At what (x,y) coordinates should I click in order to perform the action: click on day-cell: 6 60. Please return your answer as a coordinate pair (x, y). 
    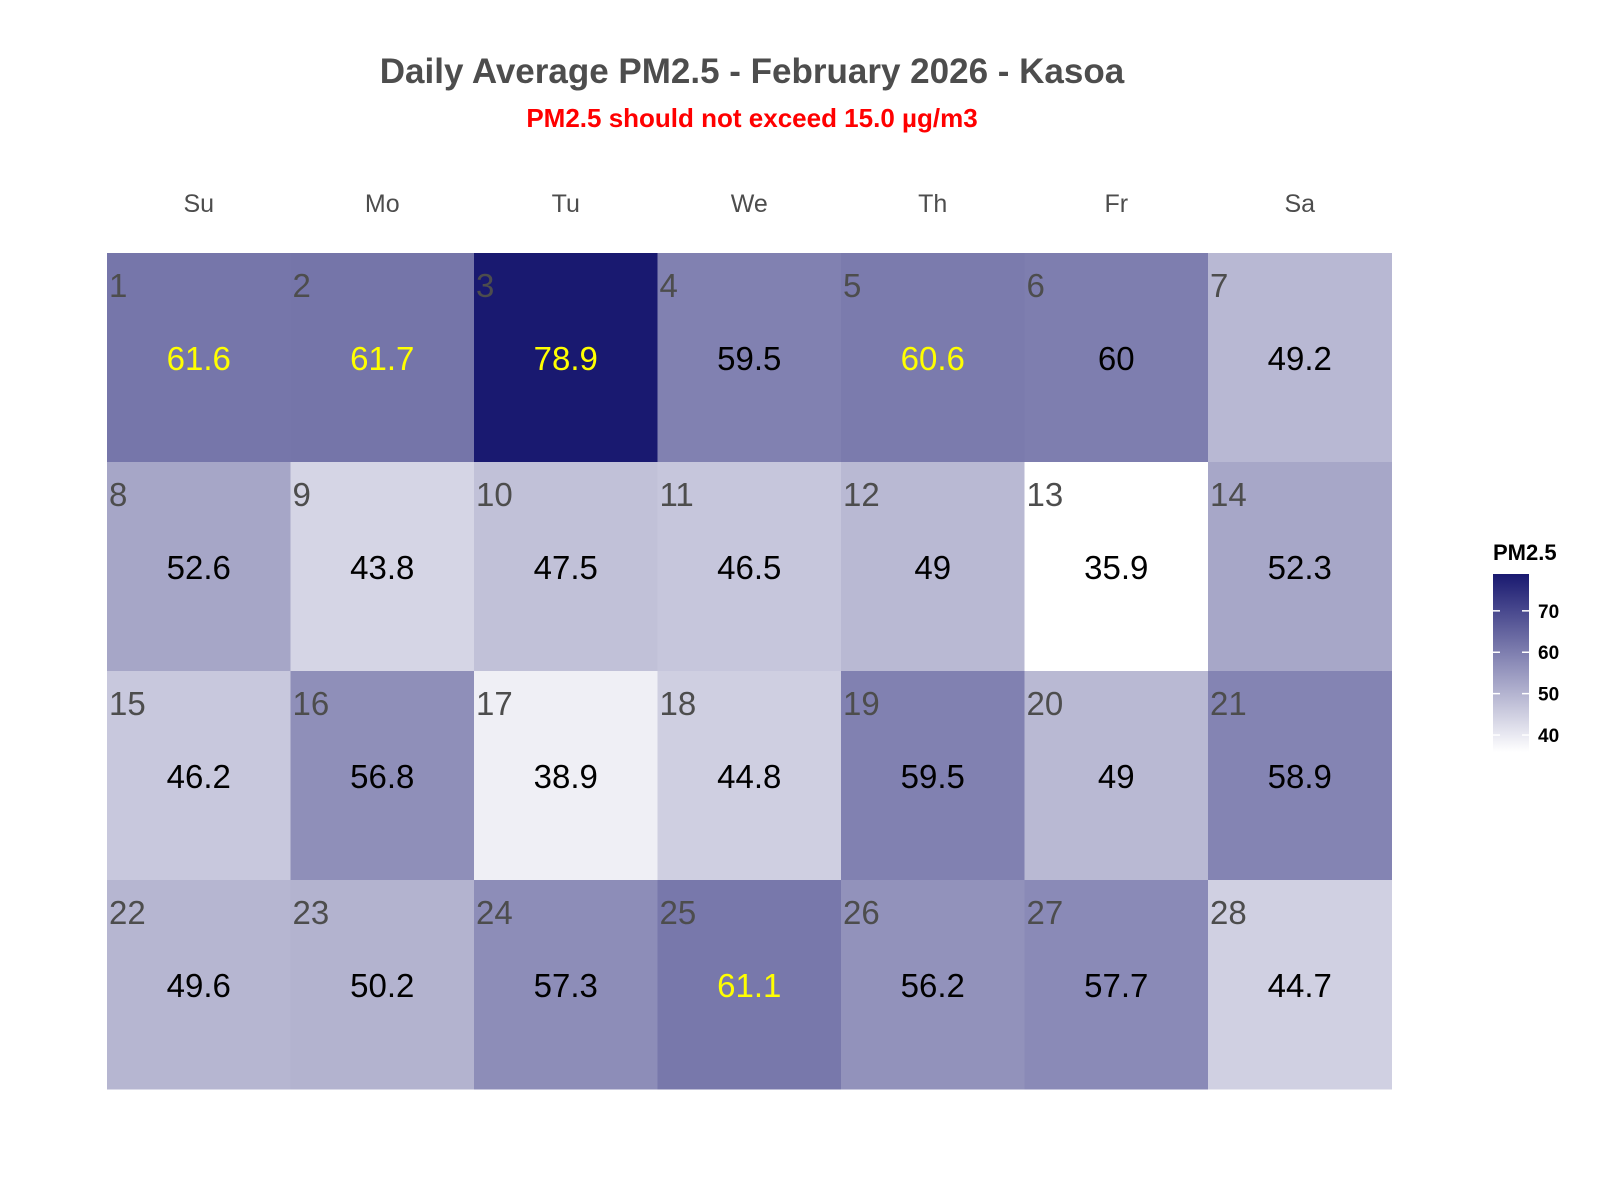
    Looking at the image, I should click on (1116, 358).